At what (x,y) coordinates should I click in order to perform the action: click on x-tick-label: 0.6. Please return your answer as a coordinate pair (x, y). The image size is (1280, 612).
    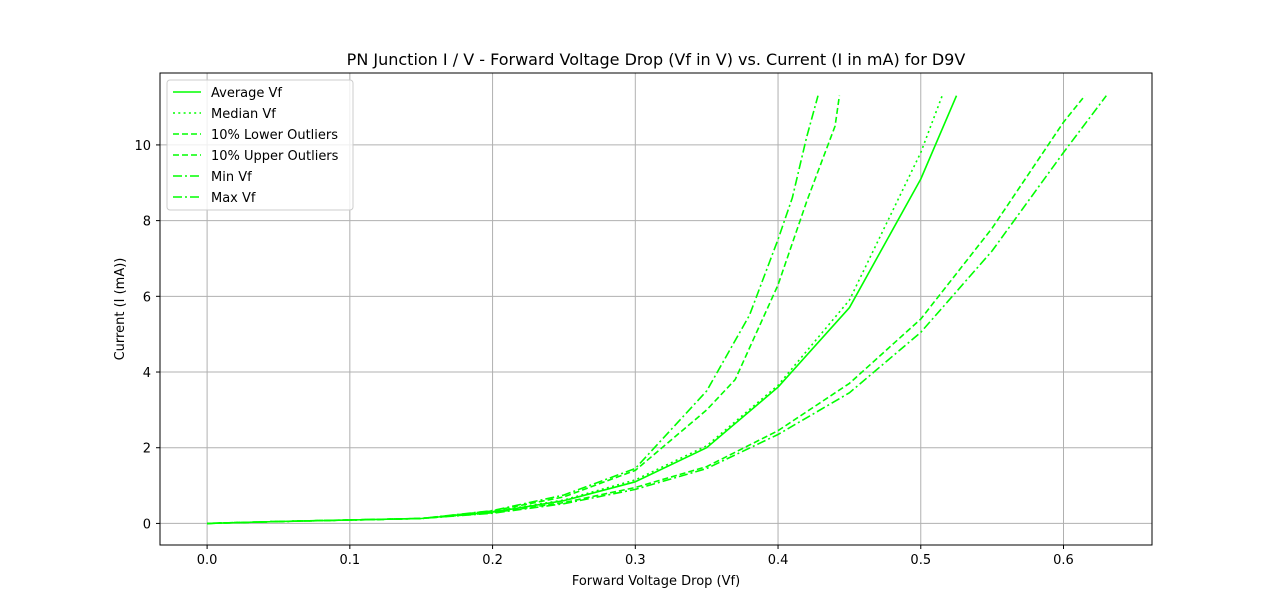
    Looking at the image, I should click on (1063, 560).